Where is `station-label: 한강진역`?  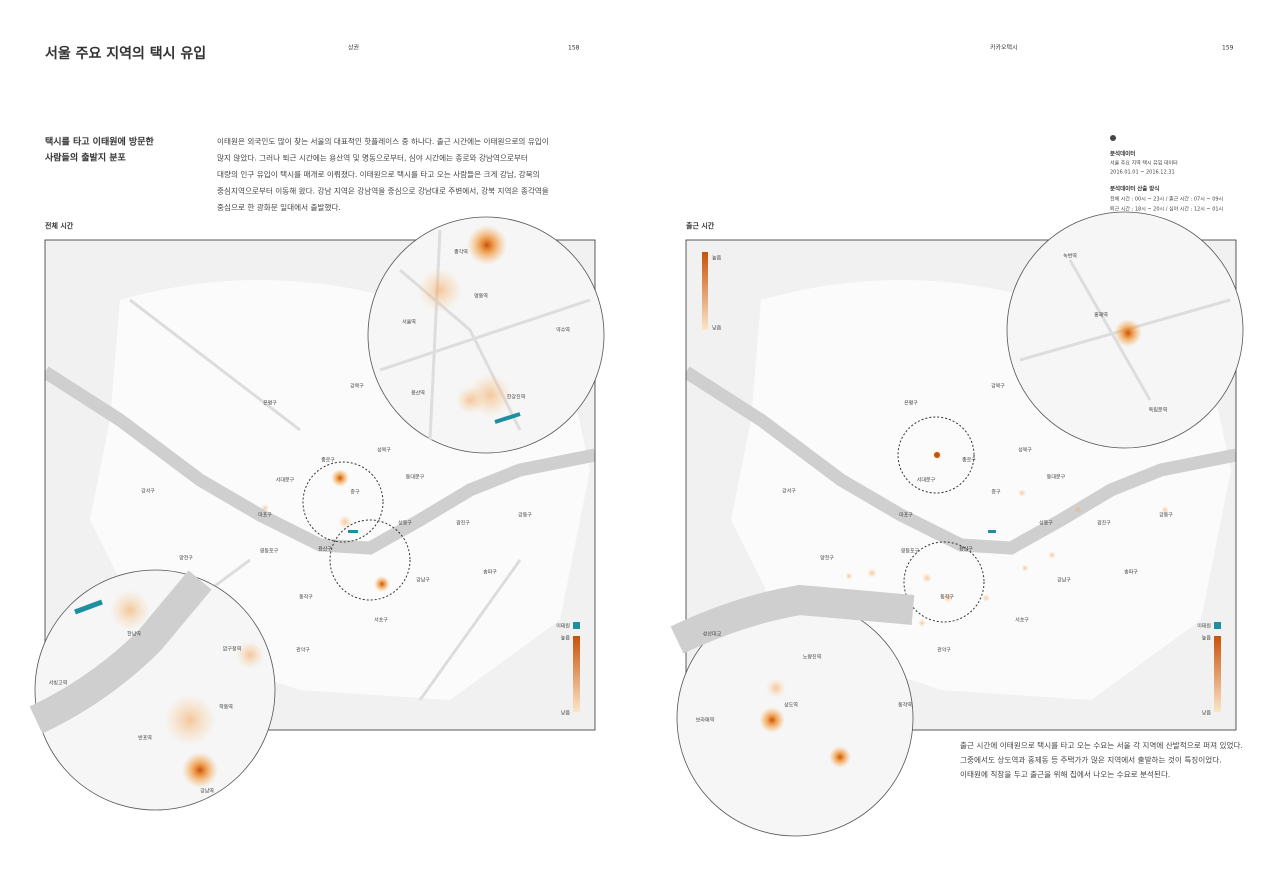 station-label: 한강진역 is located at coordinates (516, 397).